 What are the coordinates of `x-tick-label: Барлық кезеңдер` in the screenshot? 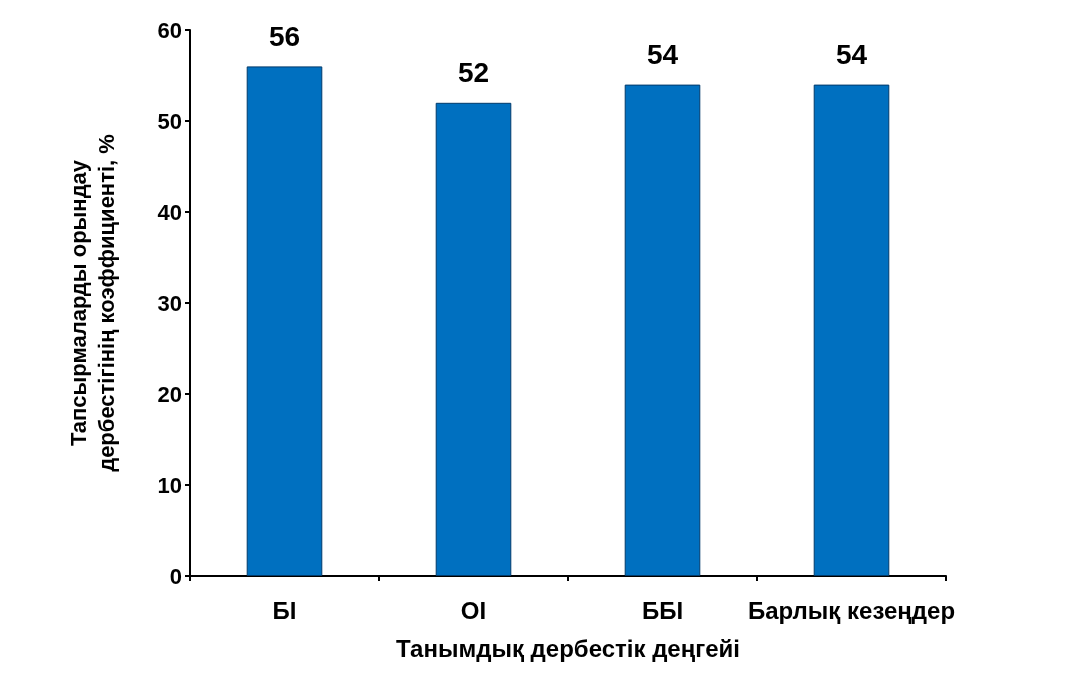 It's located at (851, 610).